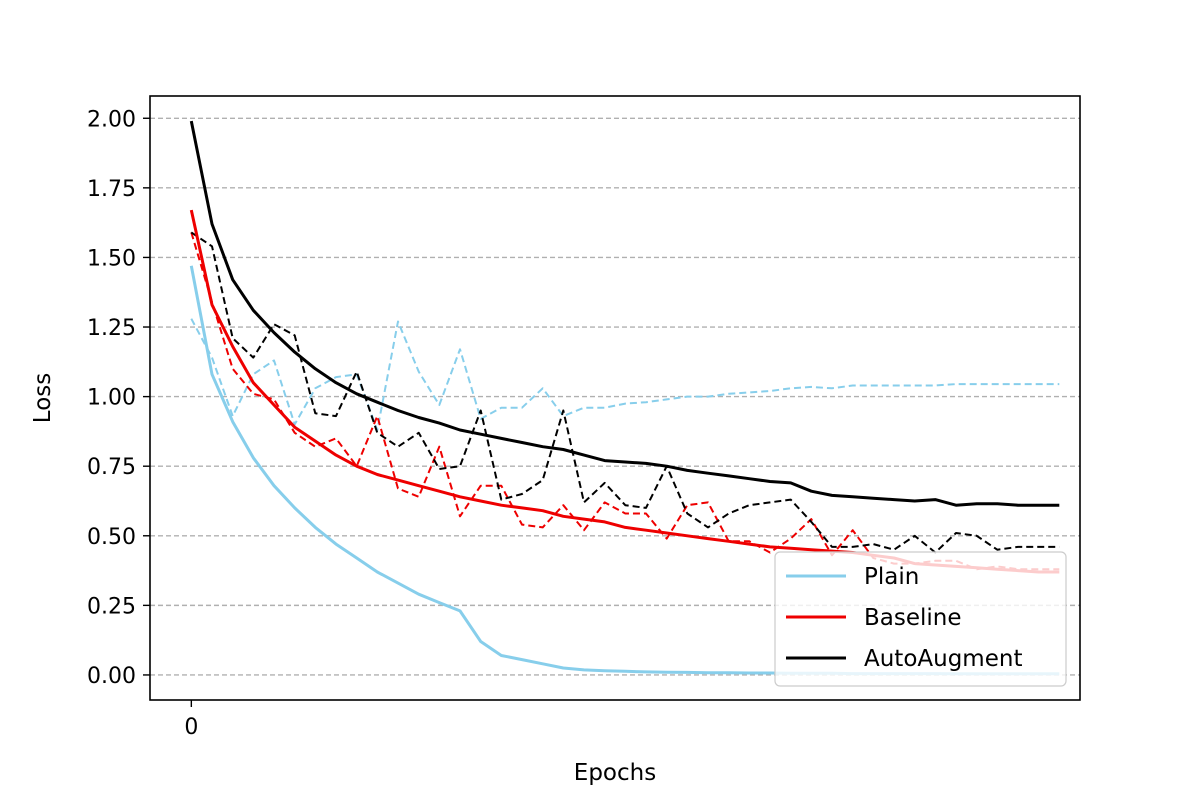  What do you see at coordinates (111, 467) in the screenshot?
I see `y-tick-label: 0.75` at bounding box center [111, 467].